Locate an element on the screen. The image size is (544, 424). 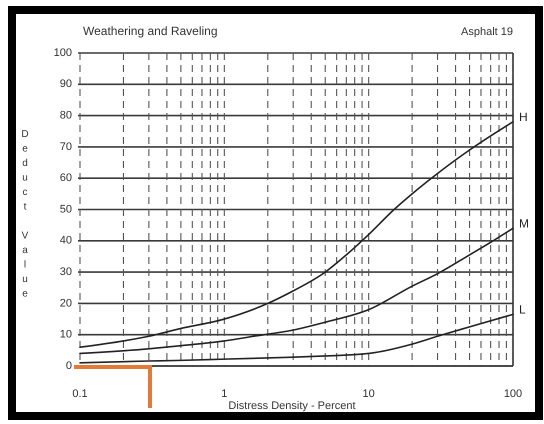
y-tick-label: 20 is located at coordinates (66, 303).